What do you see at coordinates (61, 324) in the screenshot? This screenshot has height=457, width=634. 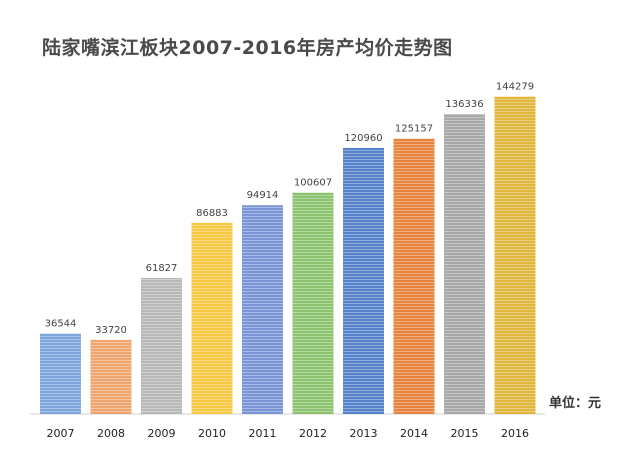 I see `value-label-2007: 36544` at bounding box center [61, 324].